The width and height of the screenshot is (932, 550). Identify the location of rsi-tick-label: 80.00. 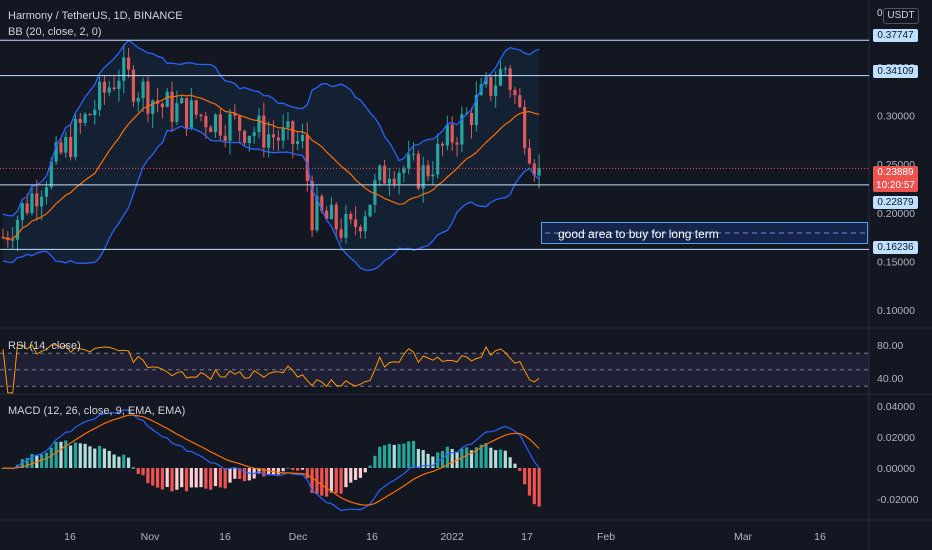
(890, 346).